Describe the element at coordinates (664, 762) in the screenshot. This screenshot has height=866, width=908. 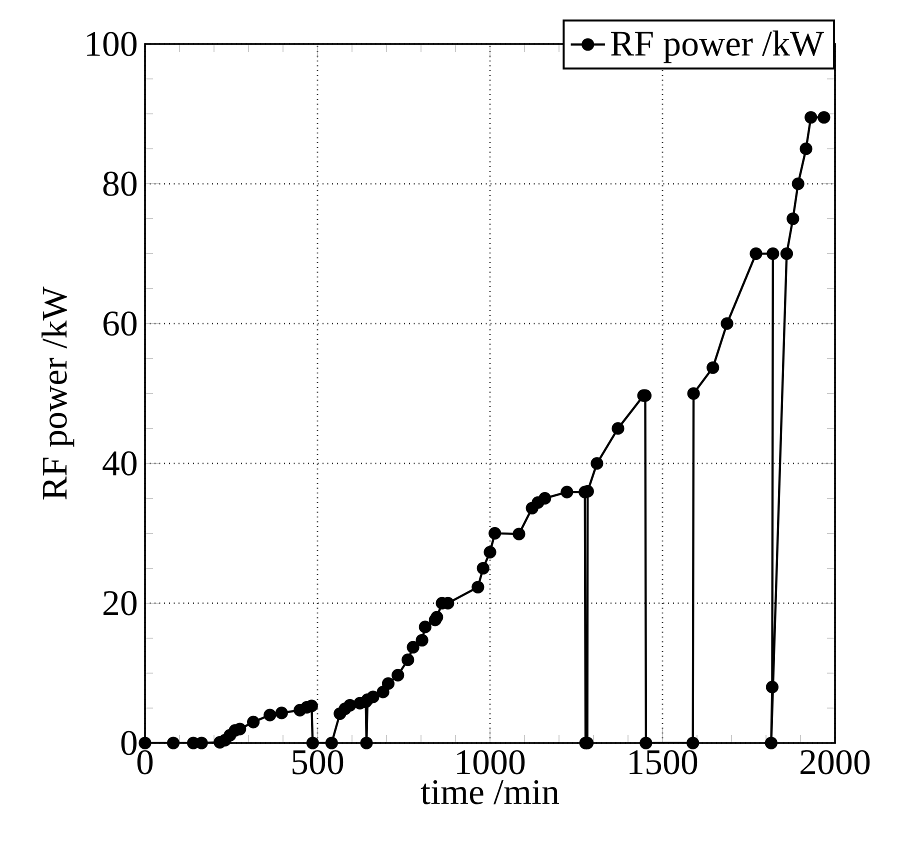
I see `x-tick-label: 1500` at that location.